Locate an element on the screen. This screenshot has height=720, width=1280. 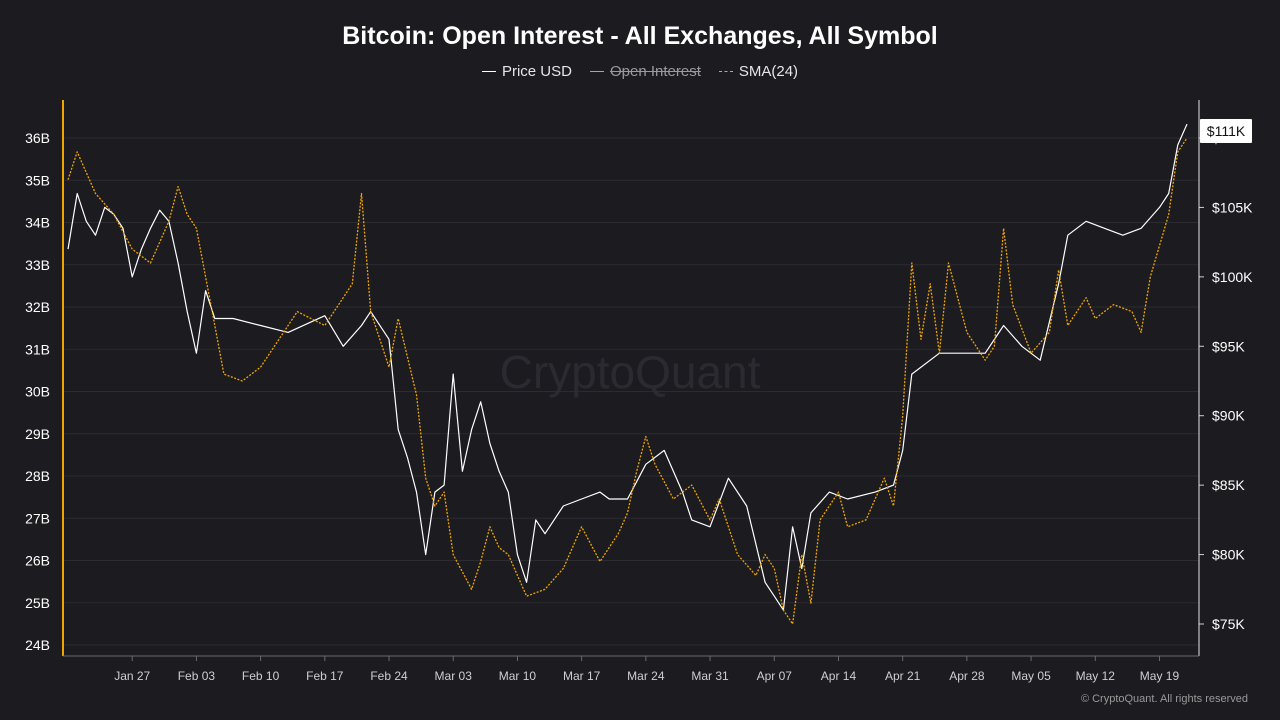
legend-label-price: Price USD is located at coordinates (536, 71).